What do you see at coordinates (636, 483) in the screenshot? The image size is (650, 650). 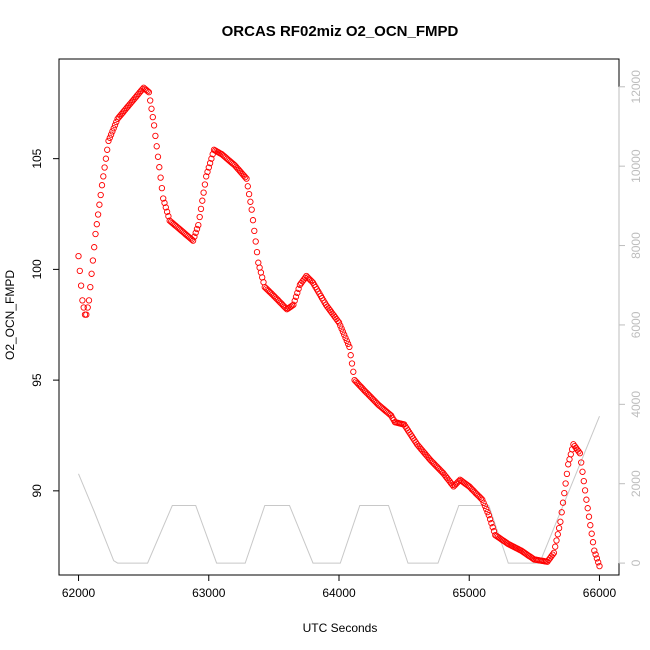 I see `y2-tick-label: 2000` at bounding box center [636, 483].